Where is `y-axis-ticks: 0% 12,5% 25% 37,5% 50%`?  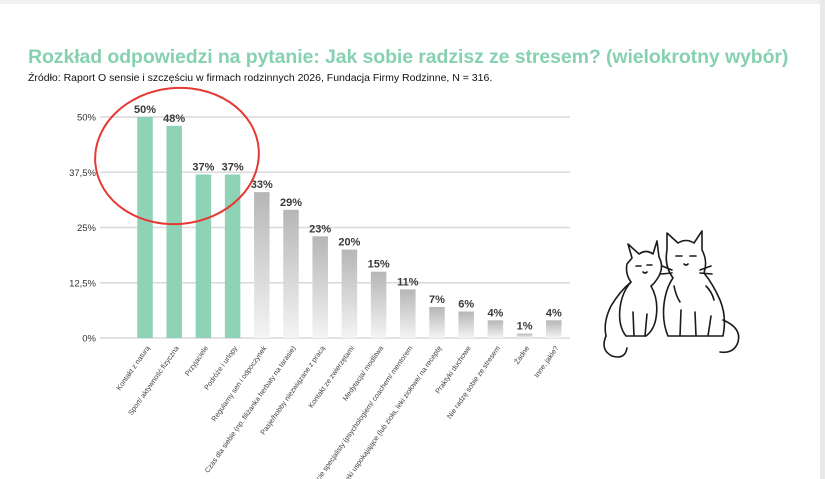
y-axis-ticks: 0% 12,5% 25% 37,5% 50% is located at coordinates (82, 229).